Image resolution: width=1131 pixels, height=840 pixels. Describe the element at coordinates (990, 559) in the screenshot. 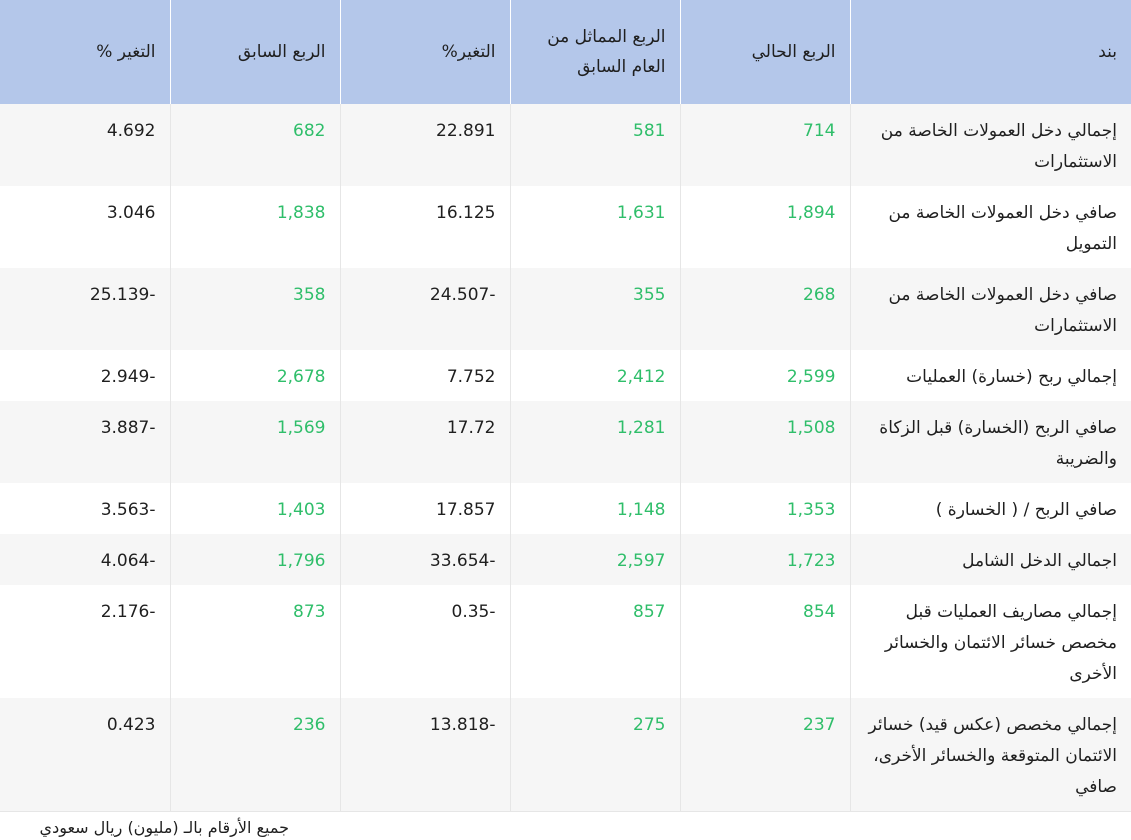

I see `row-item-label: اجمالي الدخل الشامل` at that location.